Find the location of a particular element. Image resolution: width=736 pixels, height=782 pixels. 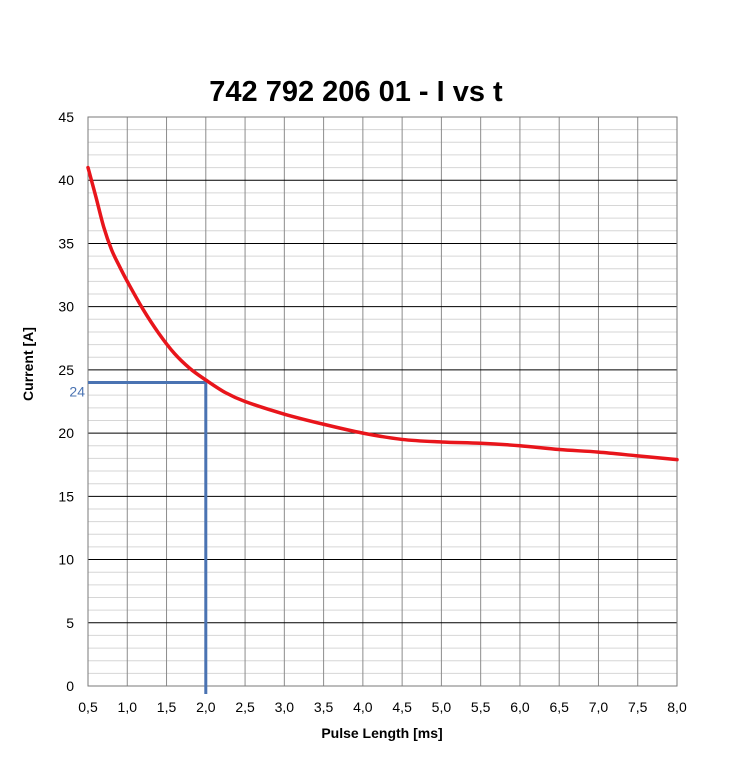

marker-label: 24 is located at coordinates (77, 392).